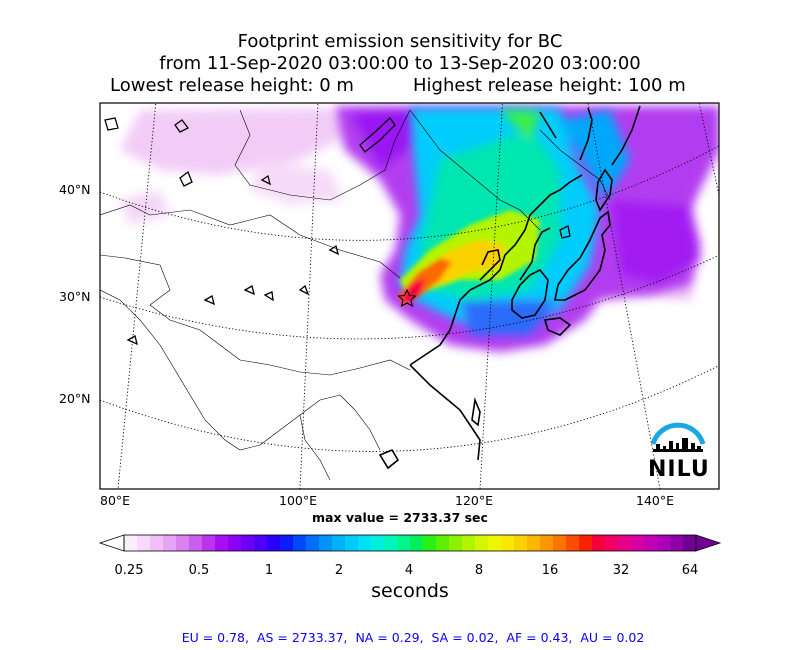 The width and height of the screenshot is (800, 650). I want to click on highest-release-height: Highest release height: 100 m, so click(549, 85).